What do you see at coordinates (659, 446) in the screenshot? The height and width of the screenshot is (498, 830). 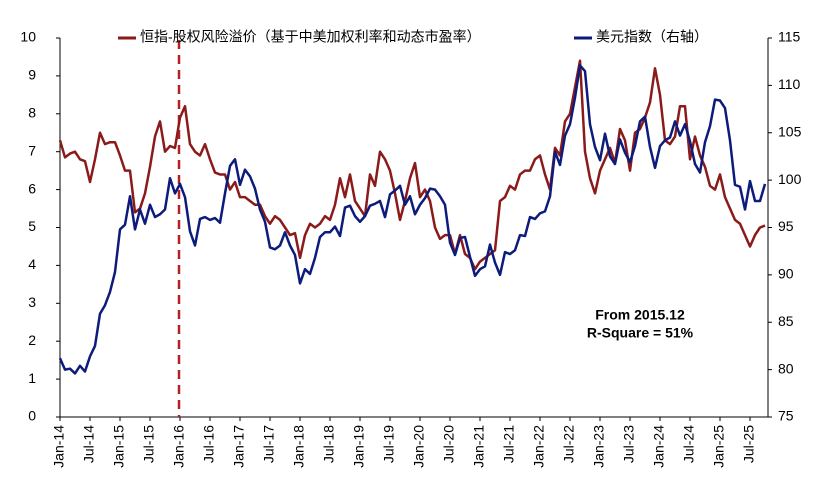 I see `x-tick-label: Jan-24` at bounding box center [659, 446].